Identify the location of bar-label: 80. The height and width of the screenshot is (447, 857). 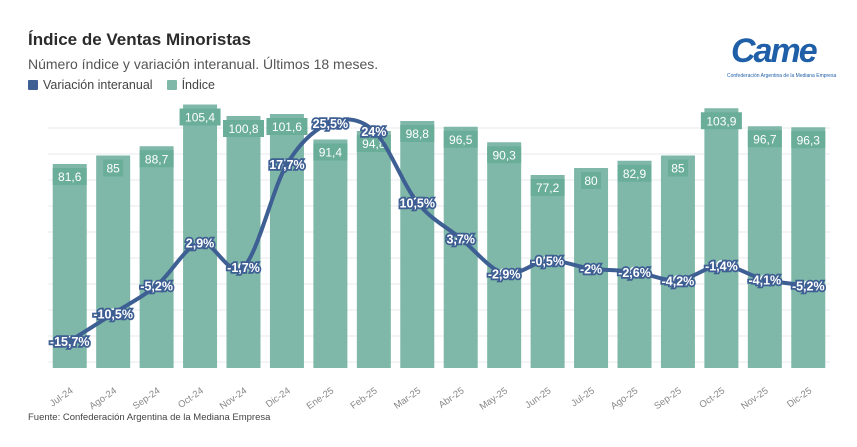
(591, 181).